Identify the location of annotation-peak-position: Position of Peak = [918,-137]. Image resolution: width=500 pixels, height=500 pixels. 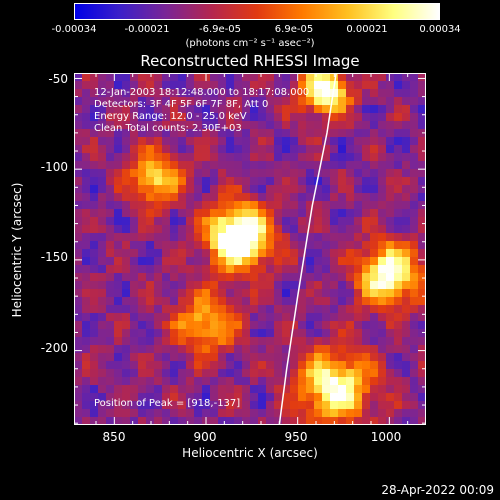
(167, 403).